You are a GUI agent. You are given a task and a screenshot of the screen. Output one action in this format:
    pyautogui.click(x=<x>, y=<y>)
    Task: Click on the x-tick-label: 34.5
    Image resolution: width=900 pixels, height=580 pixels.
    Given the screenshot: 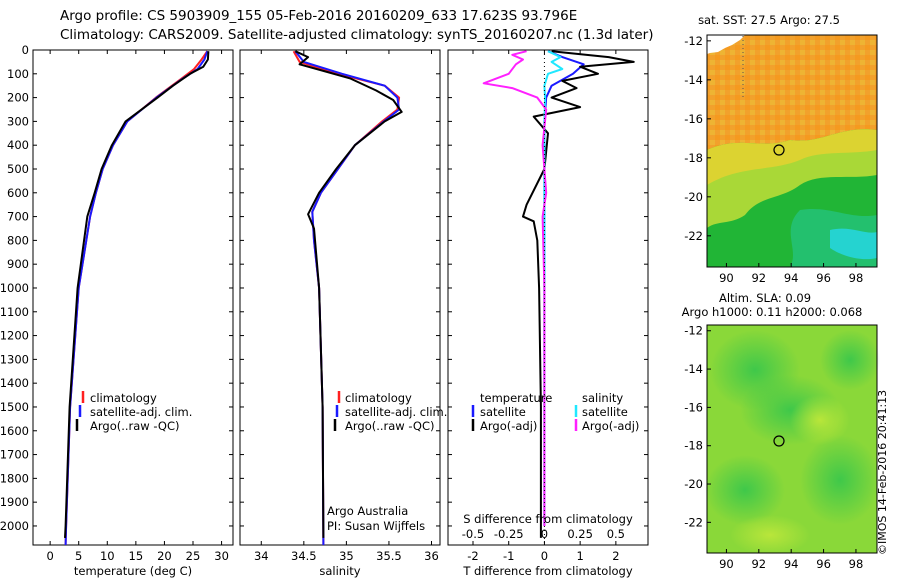 What is the action you would take?
    pyautogui.click(x=304, y=556)
    